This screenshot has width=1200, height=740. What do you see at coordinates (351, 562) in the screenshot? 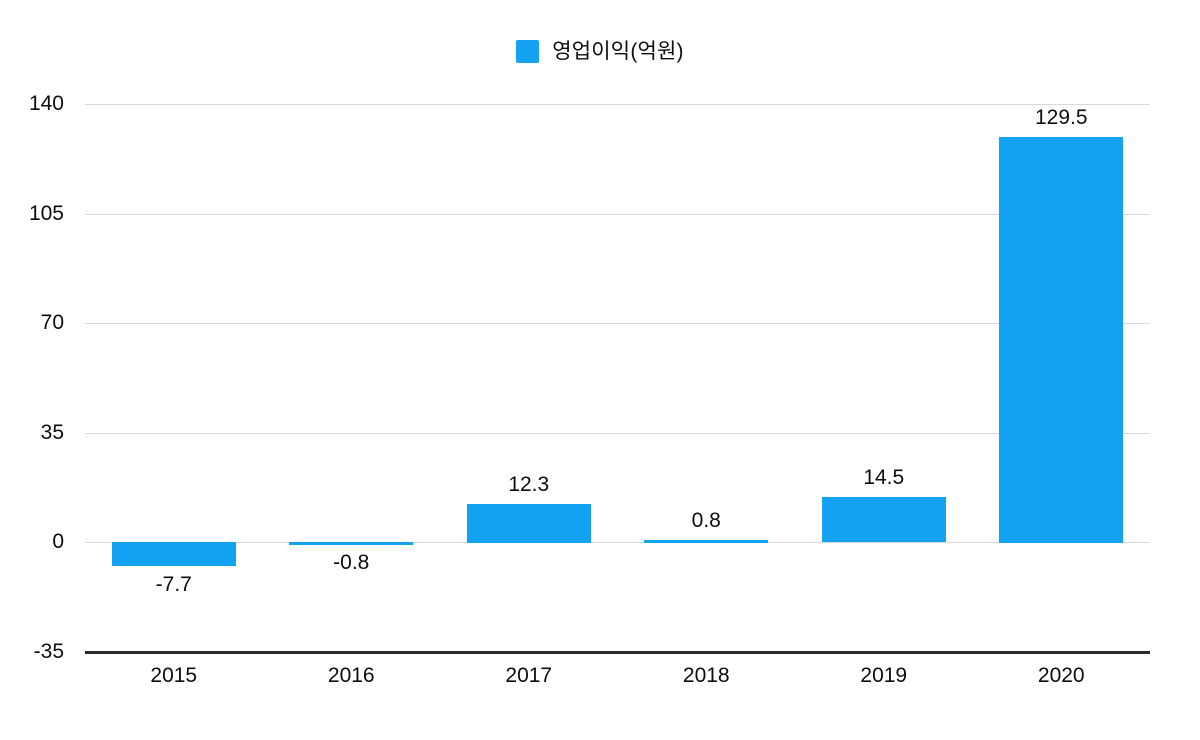
I see `bar-value-label: -0.8` at bounding box center [351, 562].